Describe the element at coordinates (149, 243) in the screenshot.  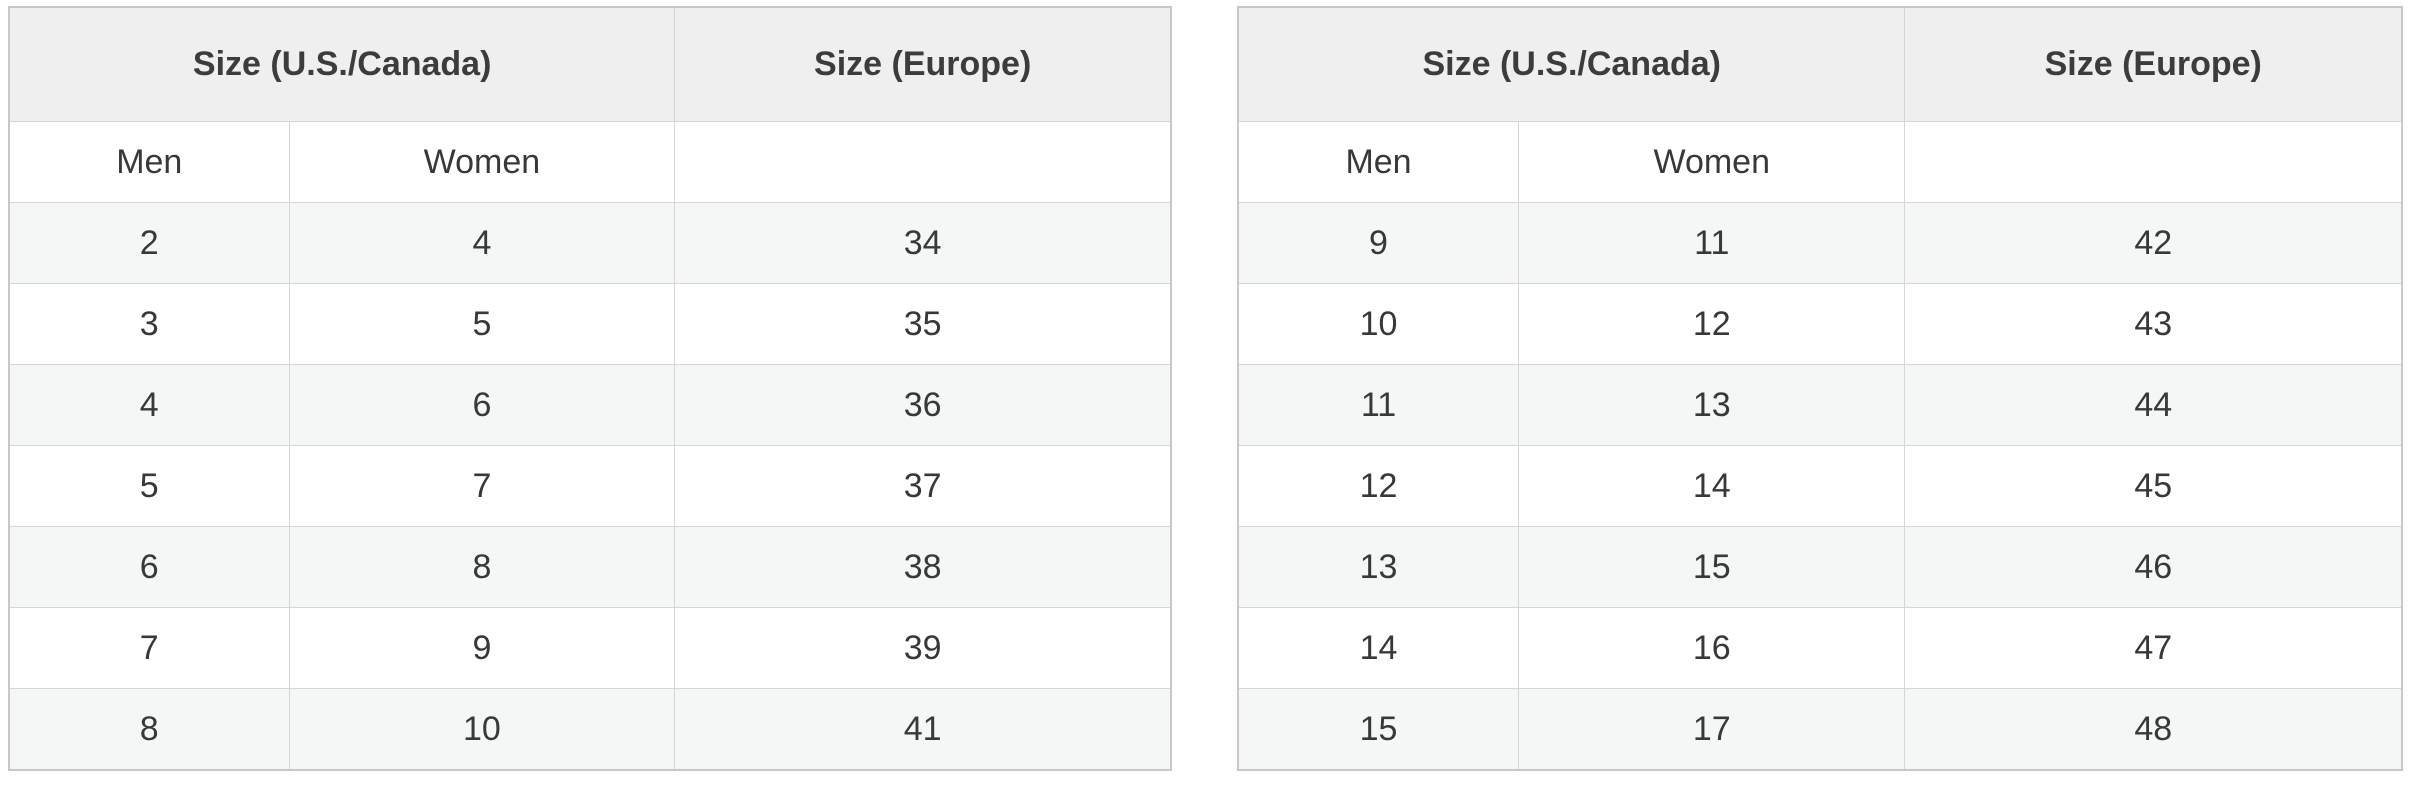
I see `cell-men: 2` at that location.